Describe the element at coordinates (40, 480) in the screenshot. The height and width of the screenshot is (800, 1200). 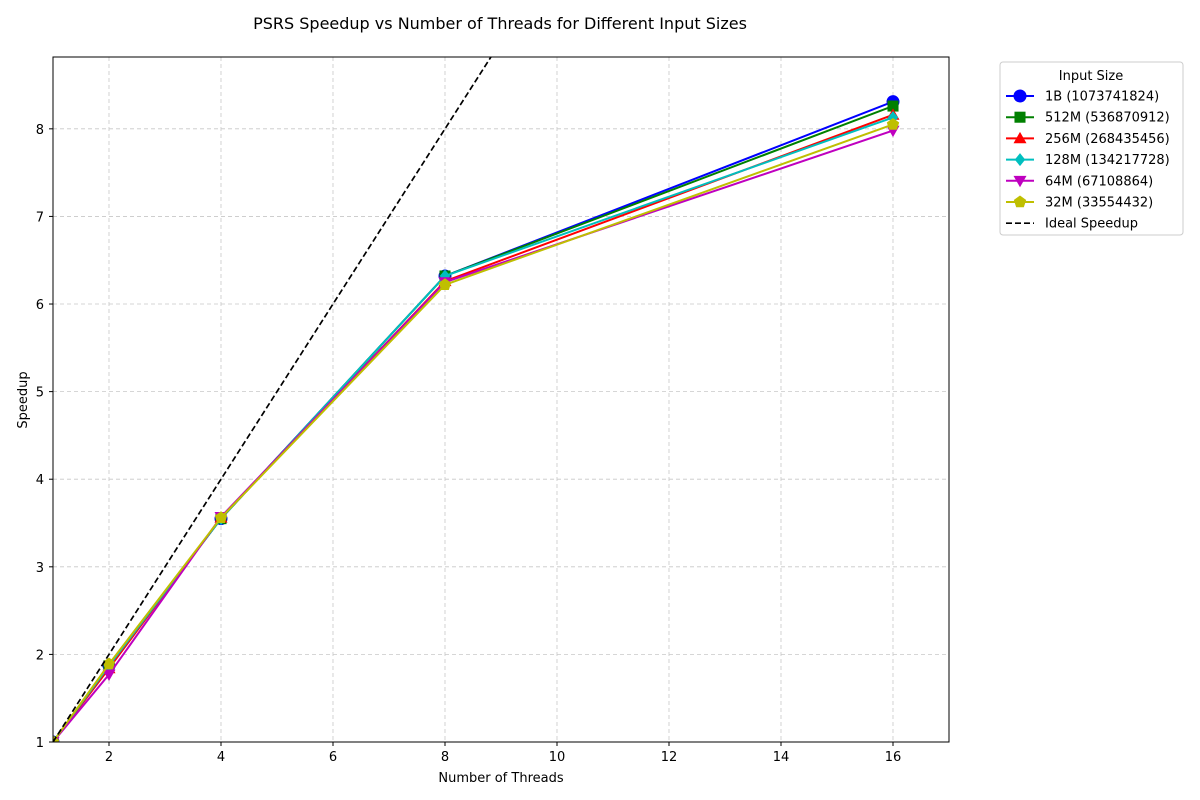
I see `y-tick-label: 4` at that location.